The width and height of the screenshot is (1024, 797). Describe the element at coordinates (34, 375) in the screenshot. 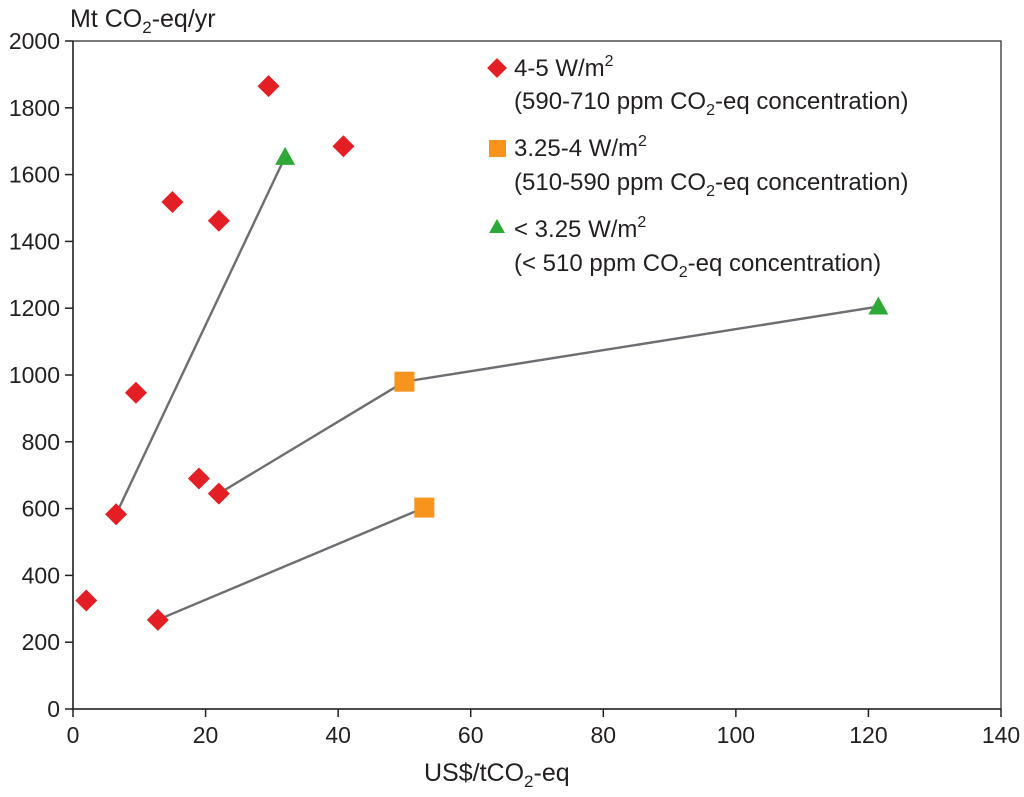

I see `y-tick-label: 1000` at that location.